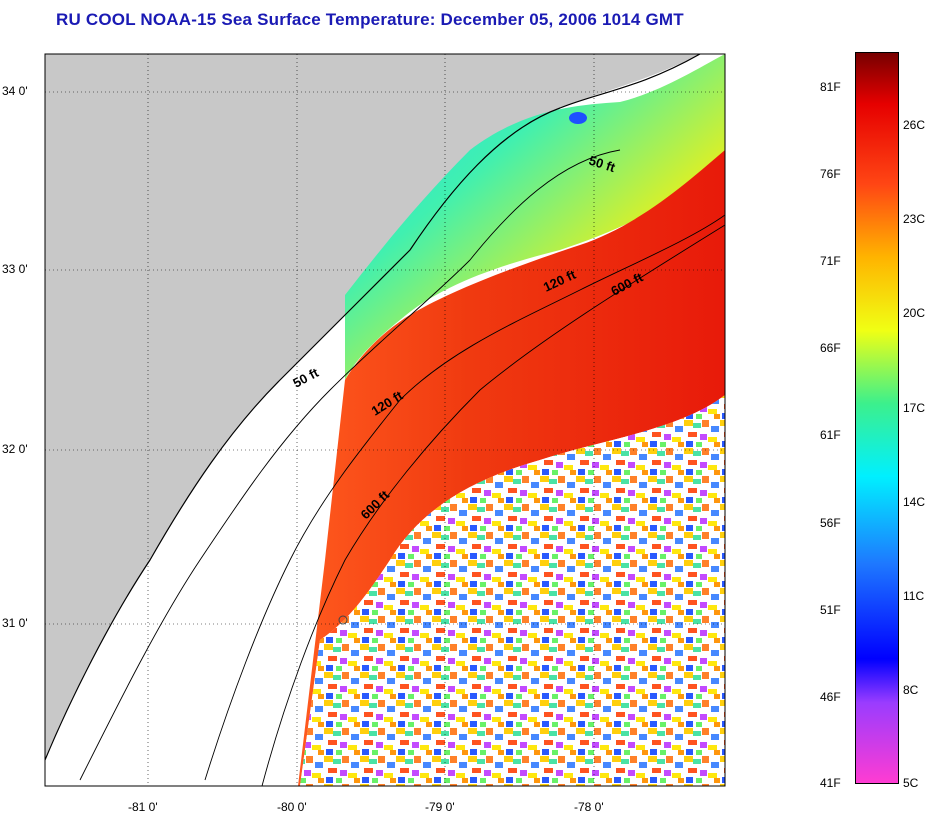 Image resolution: width=928 pixels, height=817 pixels. What do you see at coordinates (914, 407) in the screenshot?
I see `colorbar-c-label: 17C` at bounding box center [914, 407].